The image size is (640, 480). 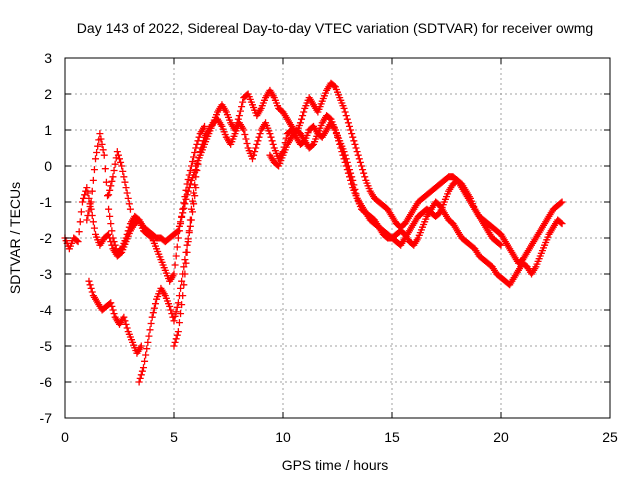 What do you see at coordinates (46, 274) in the screenshot?
I see `y-tick-label: -3` at bounding box center [46, 274].